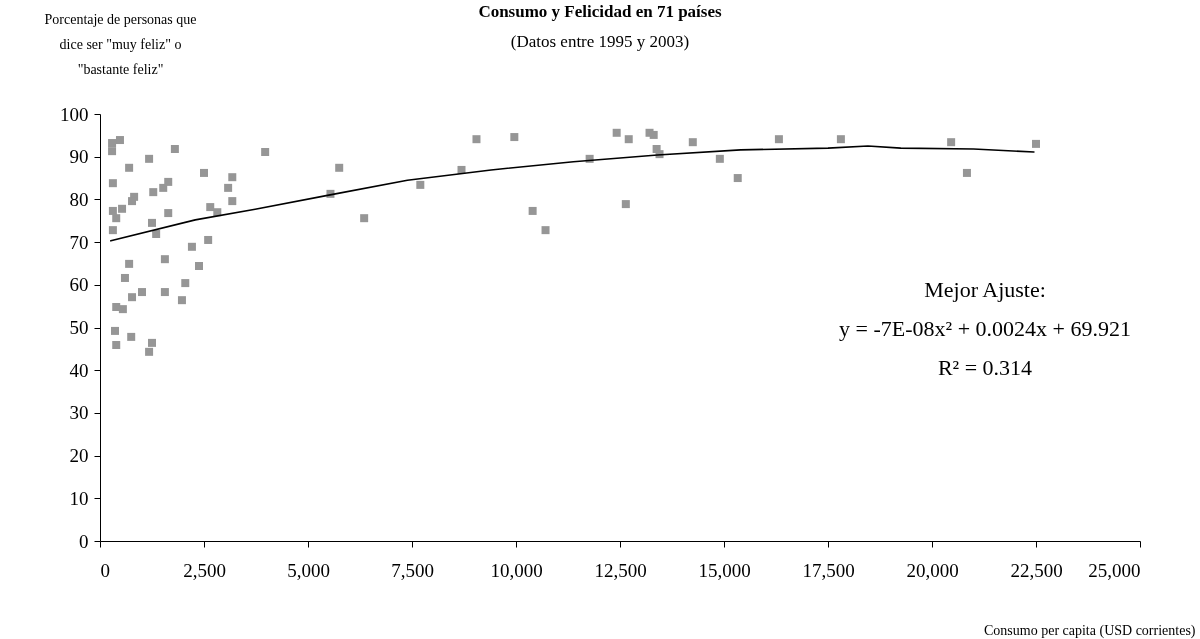  What do you see at coordinates (516, 570) in the screenshot?
I see `x-tick-label: 10,000` at bounding box center [516, 570].